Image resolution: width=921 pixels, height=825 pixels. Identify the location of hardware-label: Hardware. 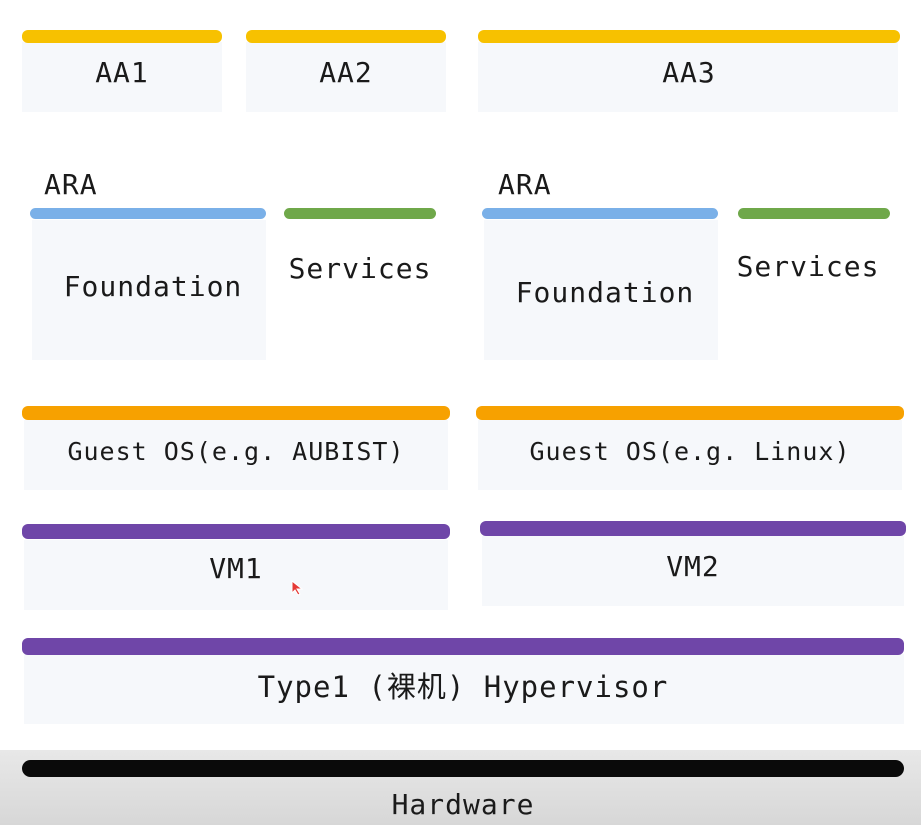
(463, 804).